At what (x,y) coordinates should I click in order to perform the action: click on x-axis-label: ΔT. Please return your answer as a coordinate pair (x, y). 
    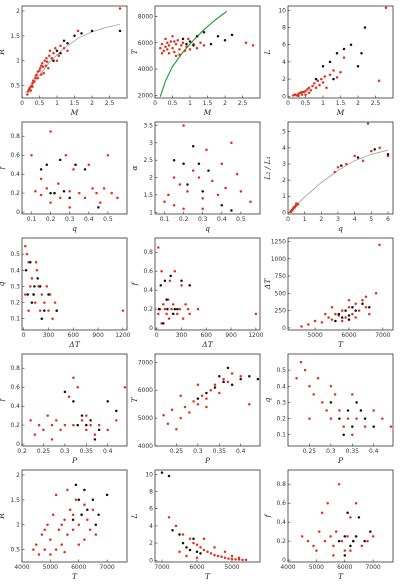
    Looking at the image, I should click on (207, 344).